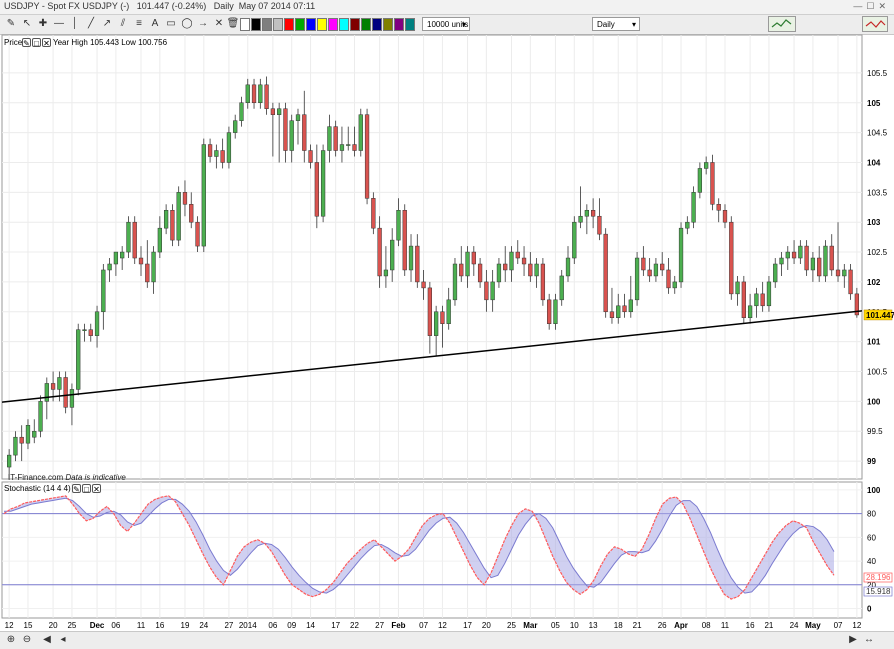 The image size is (894, 649). What do you see at coordinates (171, 23) in the screenshot?
I see `rectangle-icon: ▭` at bounding box center [171, 23].